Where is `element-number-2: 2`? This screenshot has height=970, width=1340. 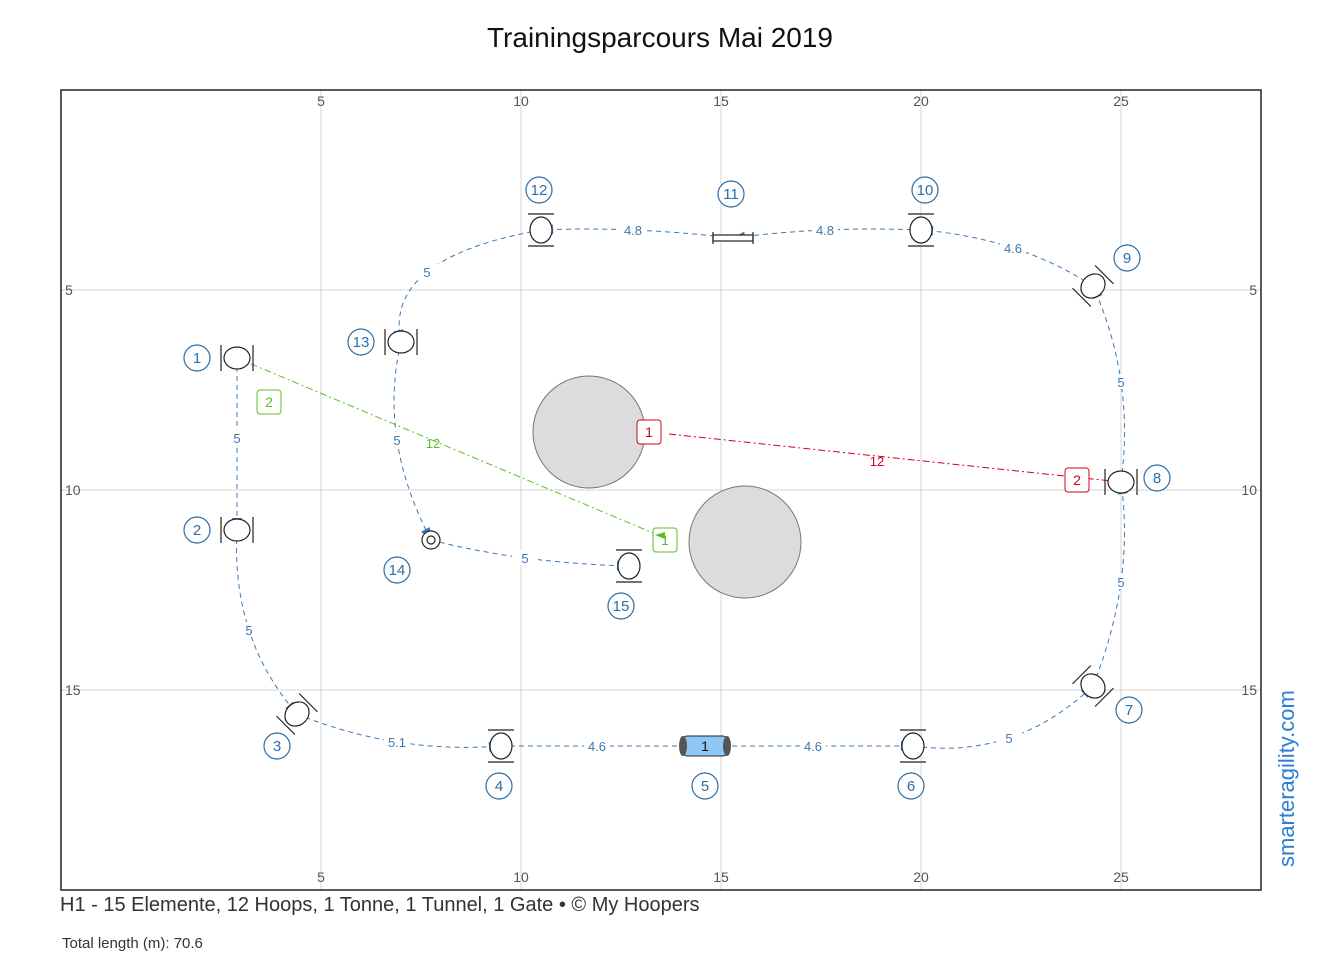 element-number-2: 2 is located at coordinates (197, 530).